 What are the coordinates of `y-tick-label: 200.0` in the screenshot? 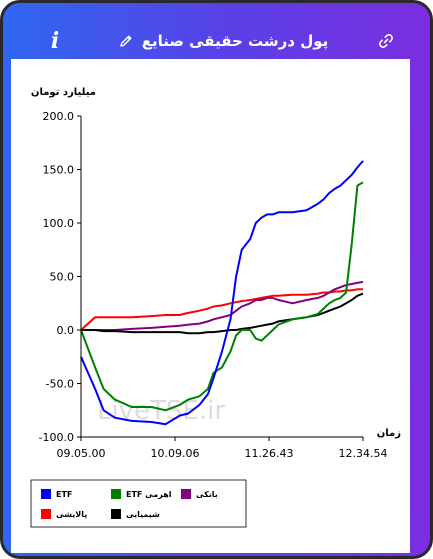 It's located at (59, 116).